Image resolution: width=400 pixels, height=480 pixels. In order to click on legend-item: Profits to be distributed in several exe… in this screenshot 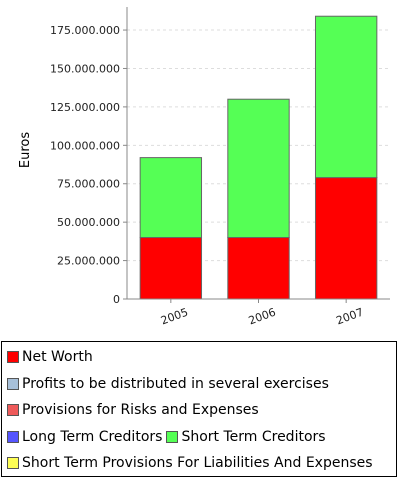, I will do `click(168, 384)`.